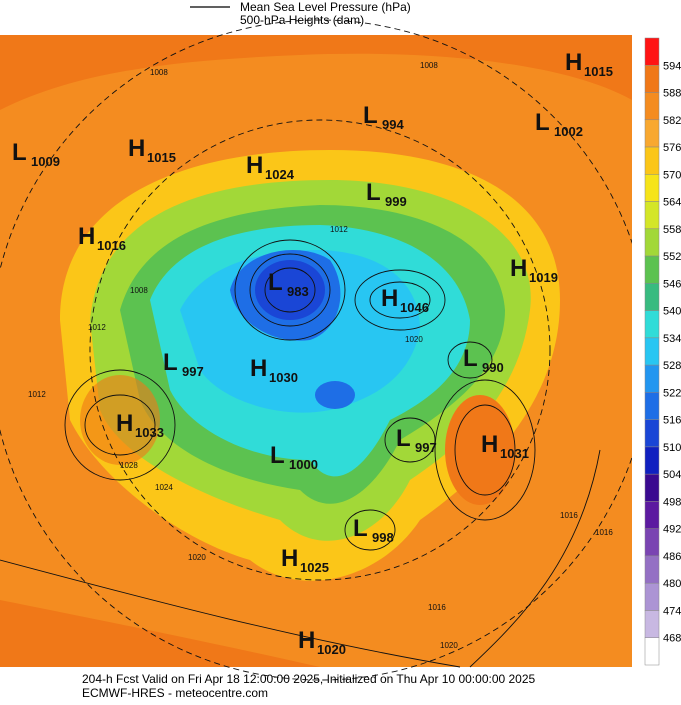 This screenshot has width=681, height=705. What do you see at coordinates (672, 611) in the screenshot?
I see `colorbar-tick-label: 474` at bounding box center [672, 611].